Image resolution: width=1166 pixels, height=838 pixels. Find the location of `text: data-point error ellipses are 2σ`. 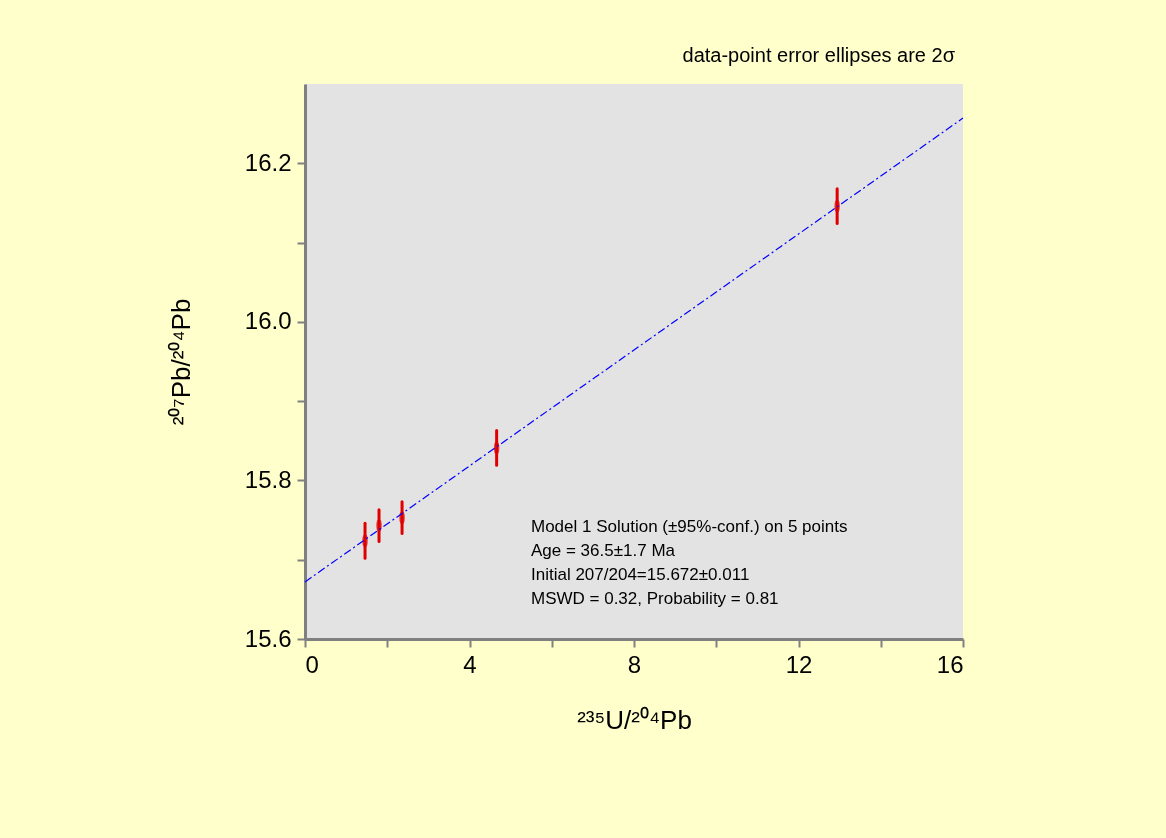

text: data-point error ellipses are 2σ is located at coordinates (819, 55).